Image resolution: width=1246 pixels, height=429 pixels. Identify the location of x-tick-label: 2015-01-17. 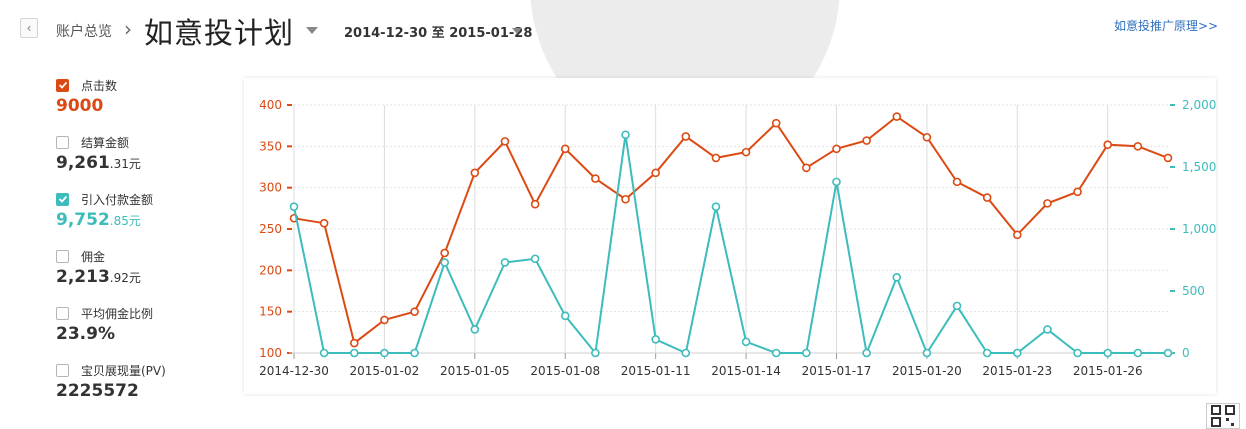
(837, 371).